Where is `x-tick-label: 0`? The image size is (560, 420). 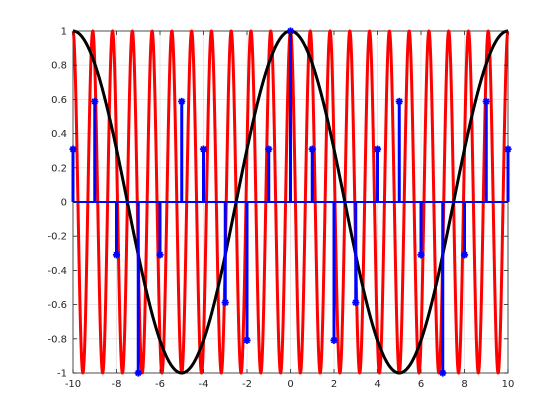 x-tick-label: 0 is located at coordinates (290, 384).